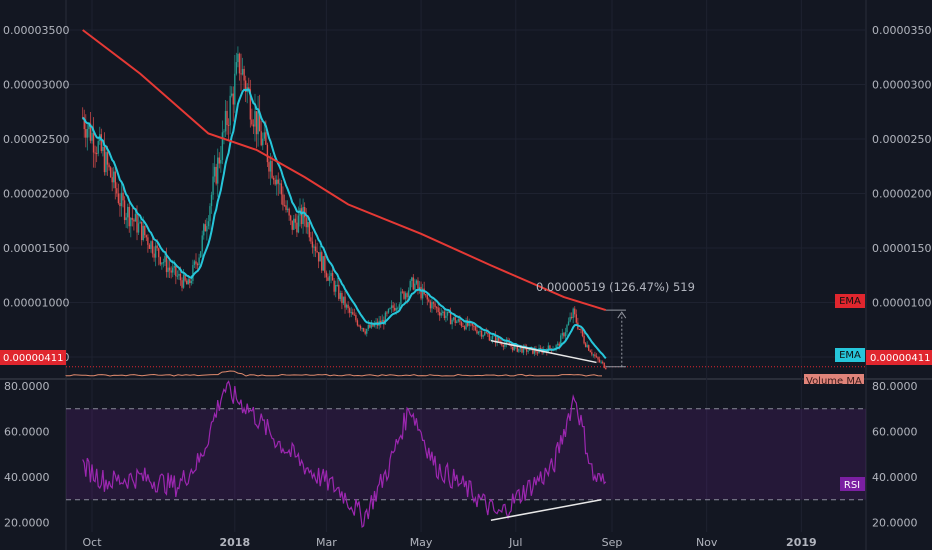 The width and height of the screenshot is (932, 550). I want to click on rsi-badge: RSI, so click(852, 485).